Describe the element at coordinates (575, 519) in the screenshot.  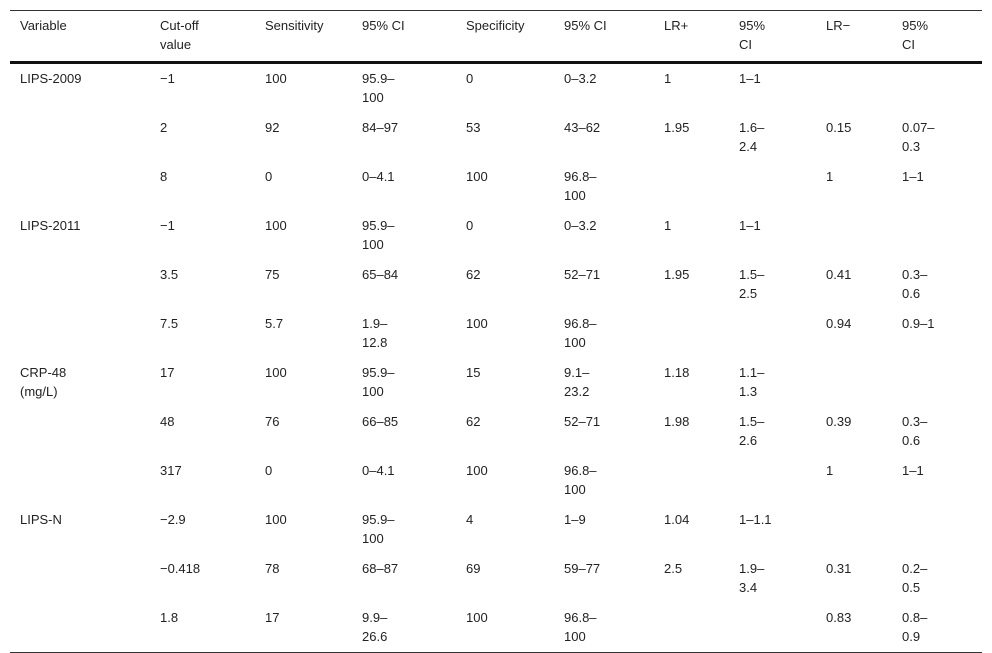
I see `cell-text: 1–9` at that location.